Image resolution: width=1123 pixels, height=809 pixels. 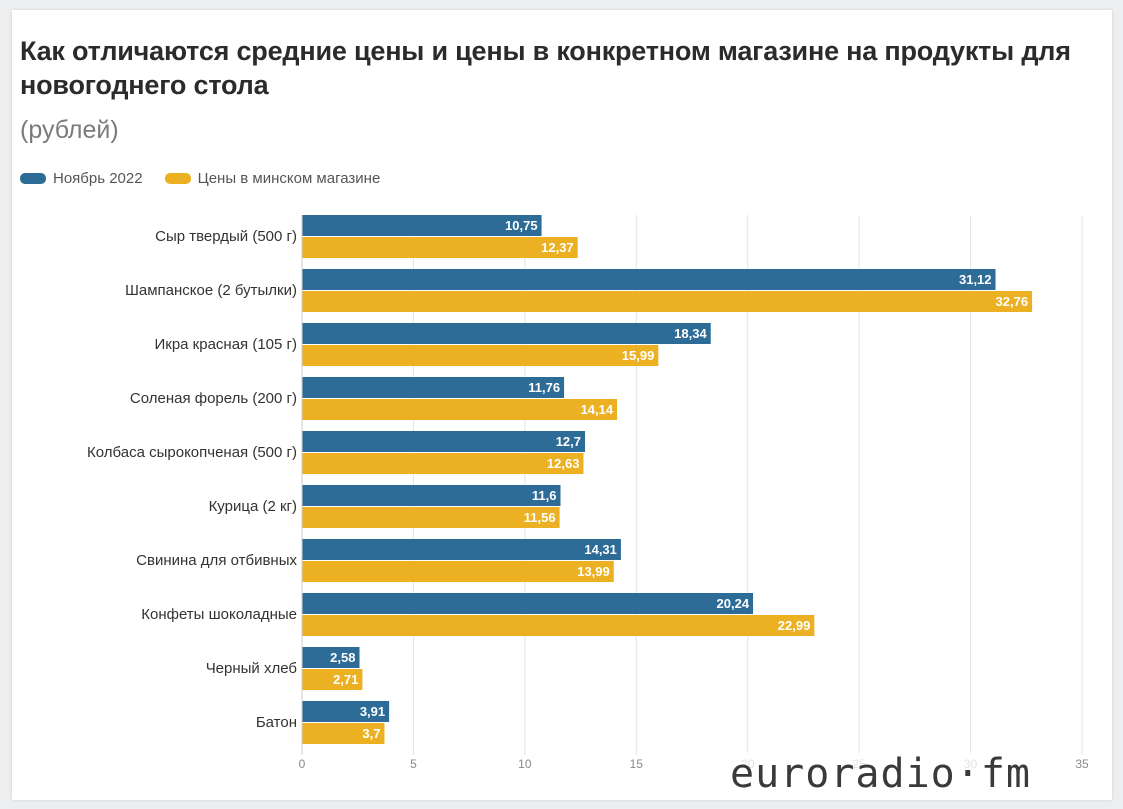 I want to click on category-label: Сыр твердый (500 г), so click(x=226, y=236).